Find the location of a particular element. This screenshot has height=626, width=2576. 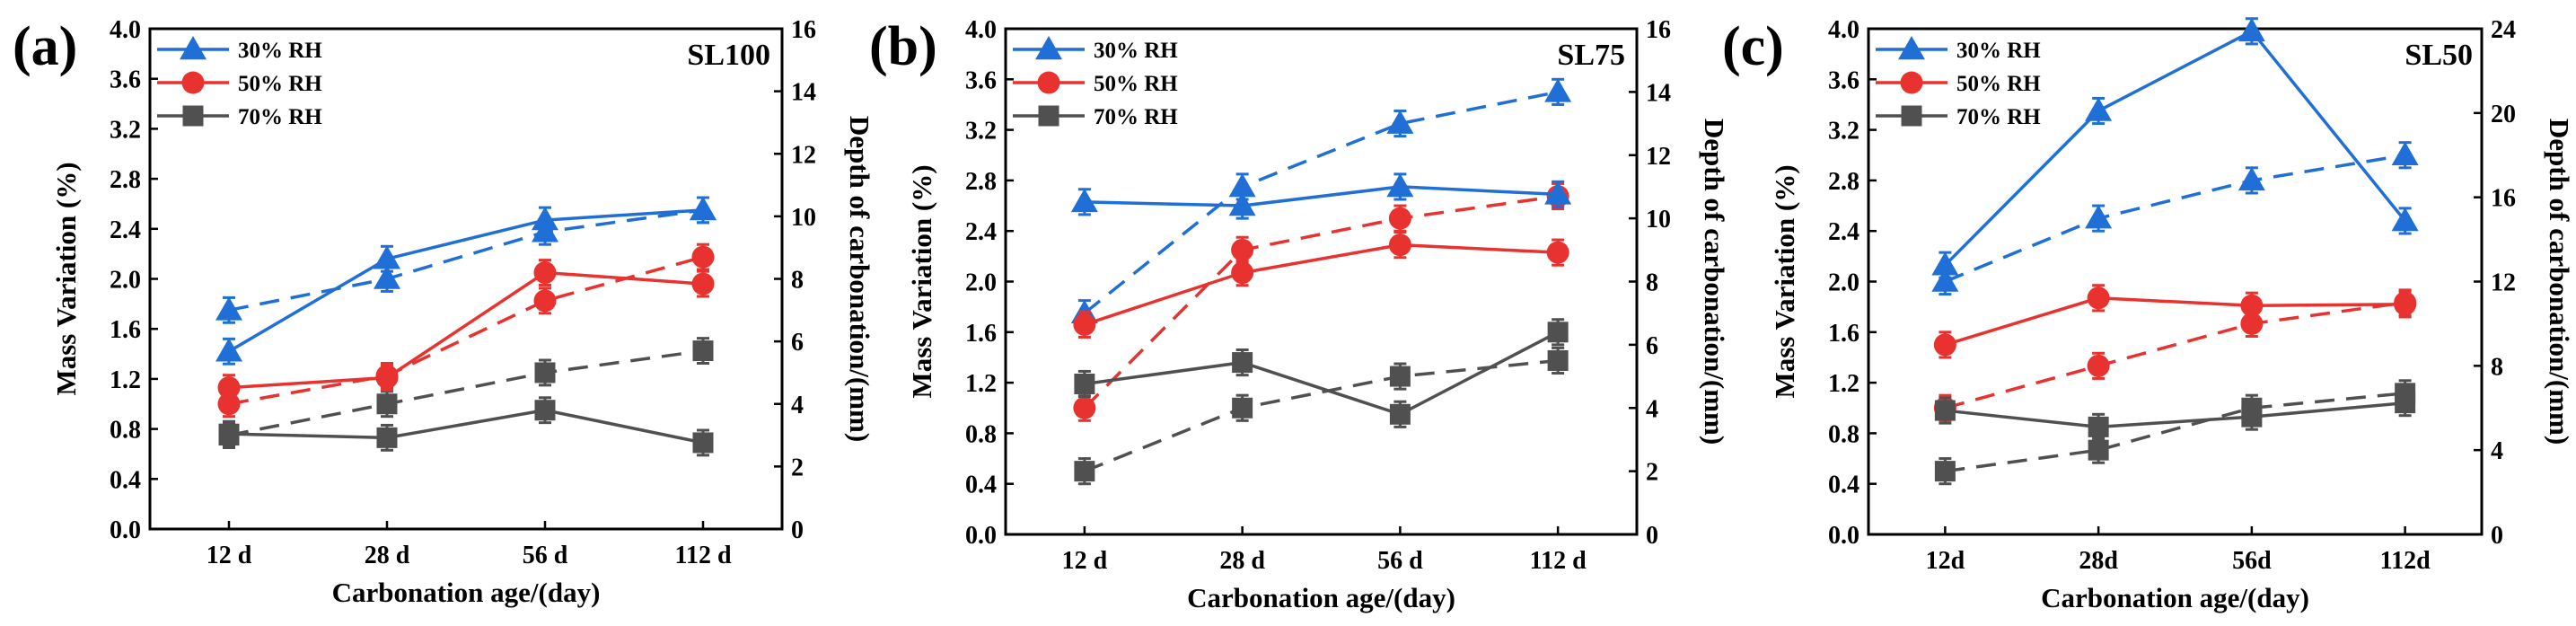

y-right-tick-label: 6 is located at coordinates (1652, 346).